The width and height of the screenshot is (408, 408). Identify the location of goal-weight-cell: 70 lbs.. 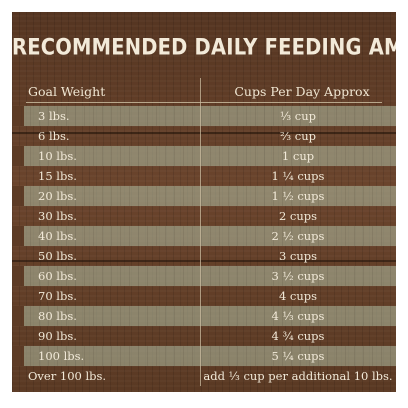
(57, 296).